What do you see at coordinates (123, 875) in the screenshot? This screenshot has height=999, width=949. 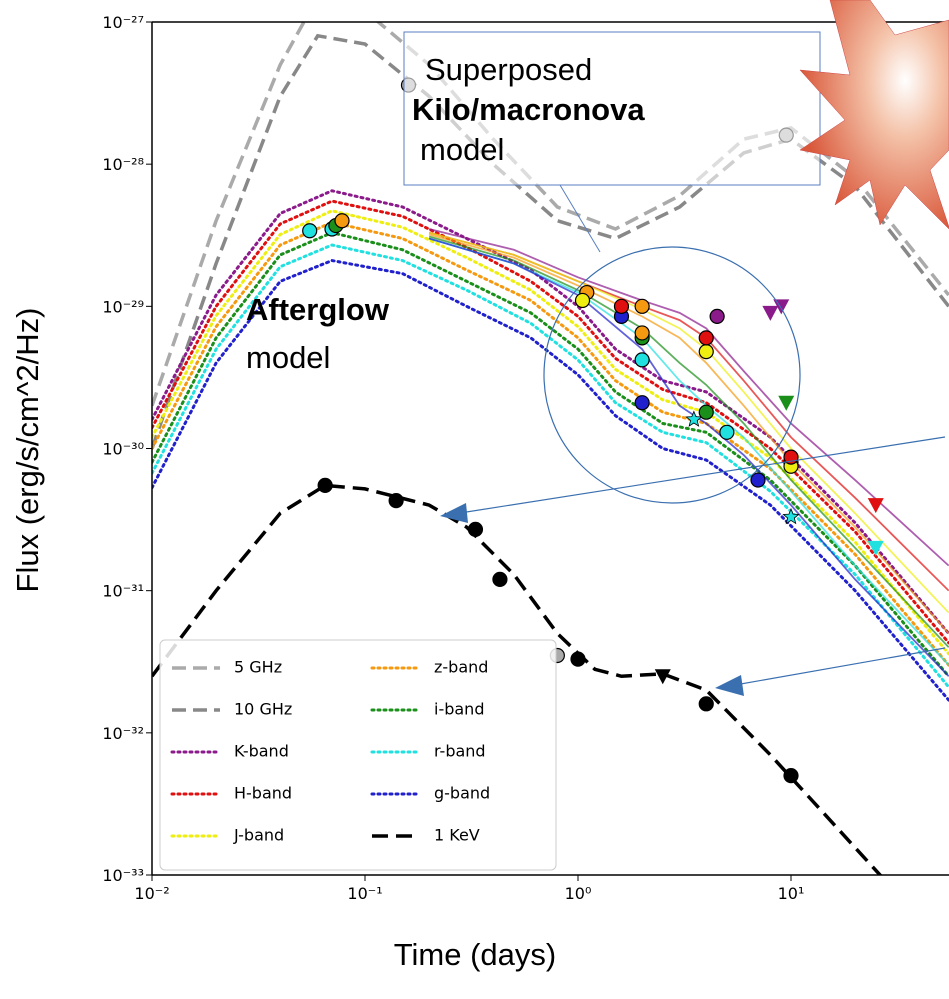 I see `y-tick-label: 10⁻³³` at bounding box center [123, 875].